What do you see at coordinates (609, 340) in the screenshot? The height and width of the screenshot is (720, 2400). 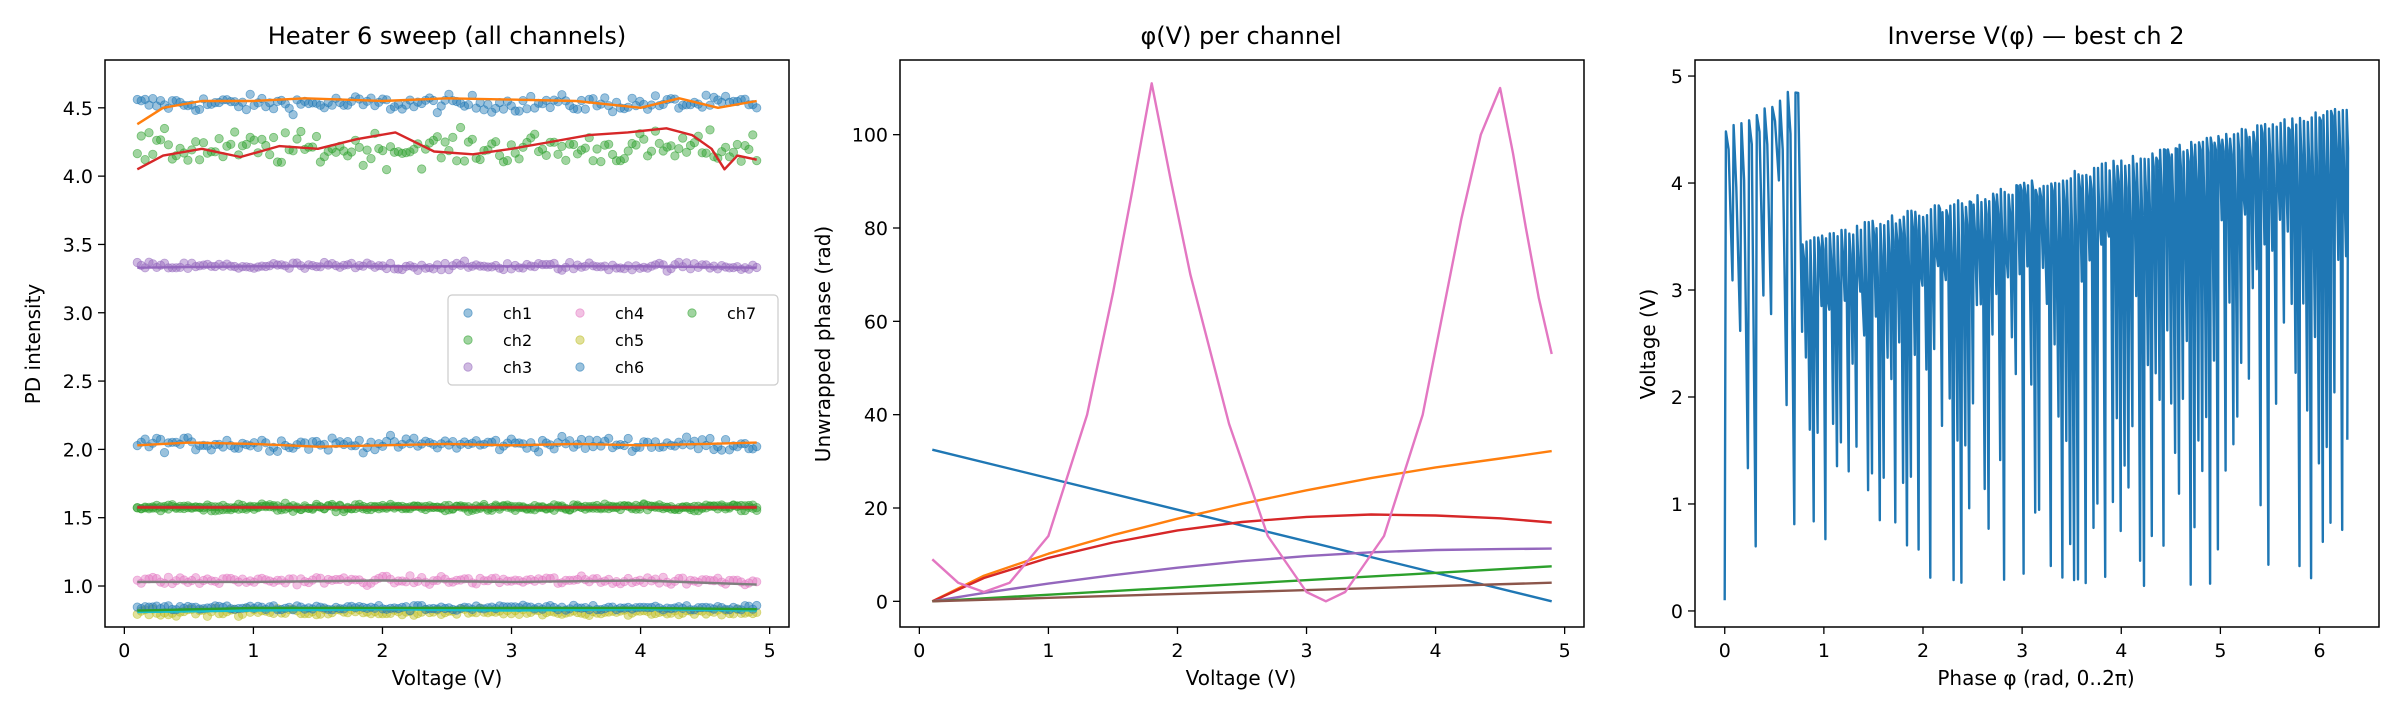 I see `legend-entries: ch1 ch2 ch3 ch4 ch5 ch6 ch7` at bounding box center [609, 340].